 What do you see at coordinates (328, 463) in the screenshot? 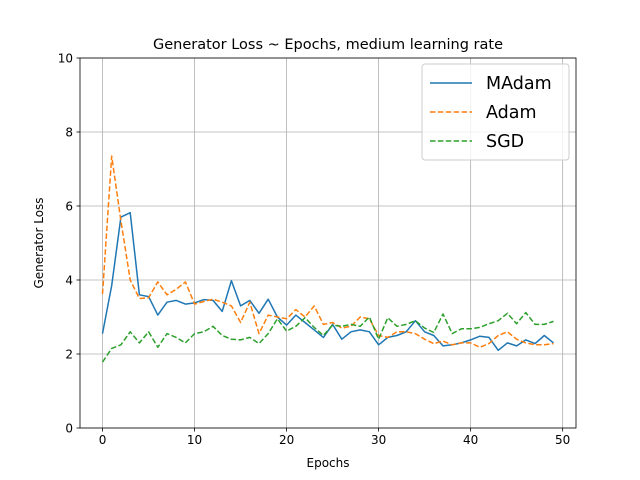
I see `x-axis-title: Epochs` at bounding box center [328, 463].